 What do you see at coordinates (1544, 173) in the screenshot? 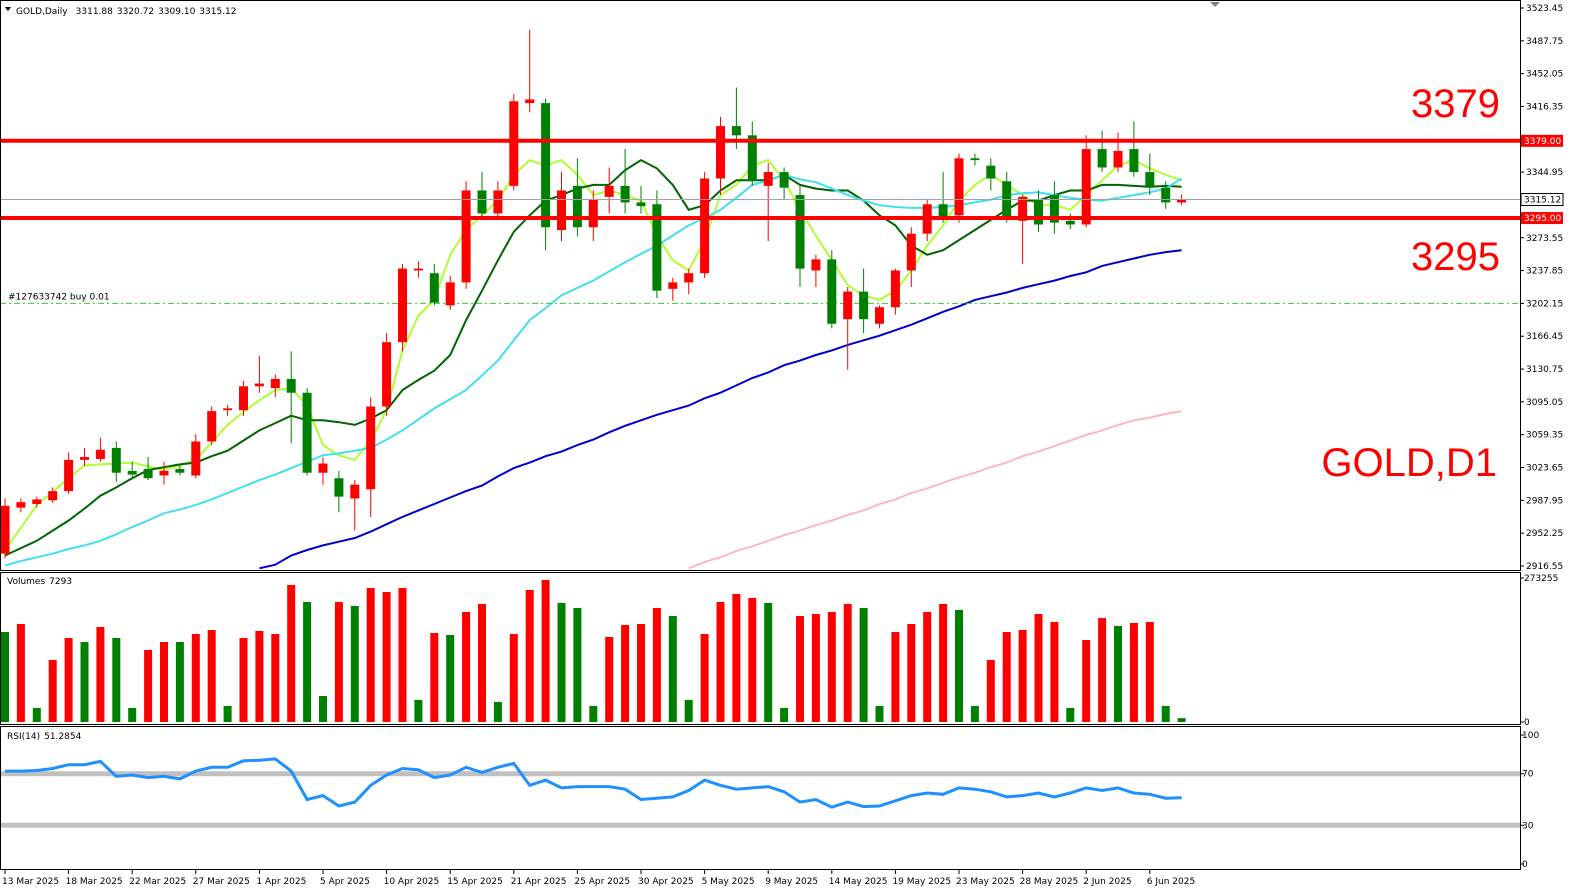
I see `y-tick-label: 3344.95` at bounding box center [1544, 173].